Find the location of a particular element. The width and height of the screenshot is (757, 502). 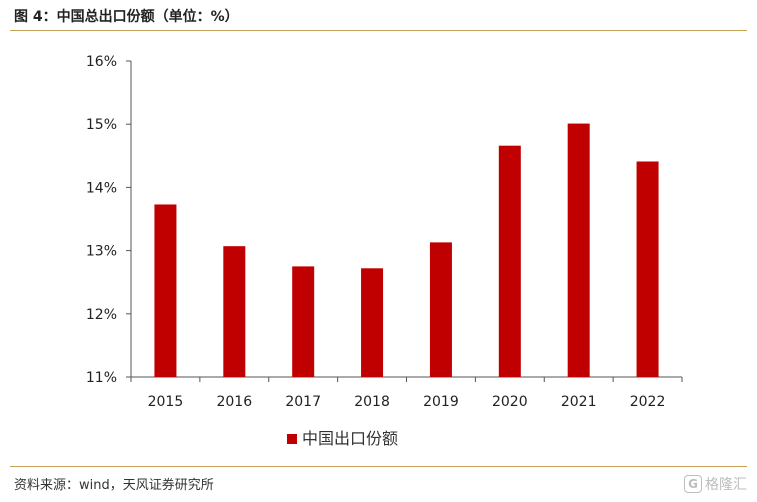

y-tick-label: 12% is located at coordinates (101, 315).